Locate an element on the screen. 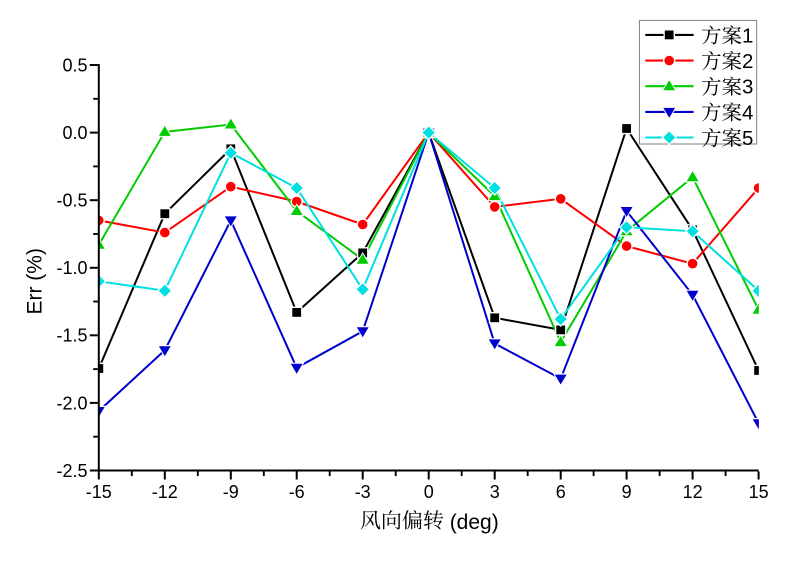 This screenshot has width=800, height=565. svg-text: 2 is located at coordinates (747, 61).